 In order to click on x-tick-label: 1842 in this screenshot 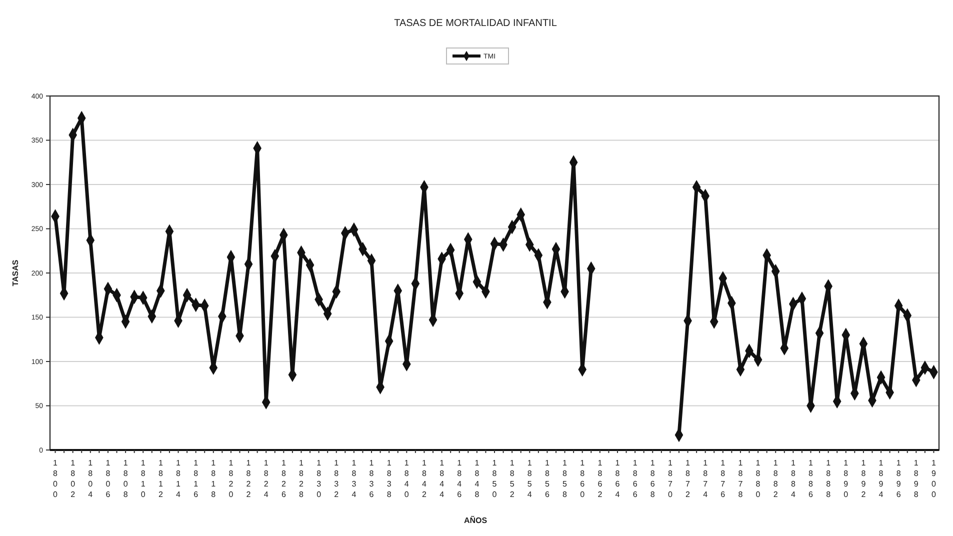, I will do `click(424, 478)`.